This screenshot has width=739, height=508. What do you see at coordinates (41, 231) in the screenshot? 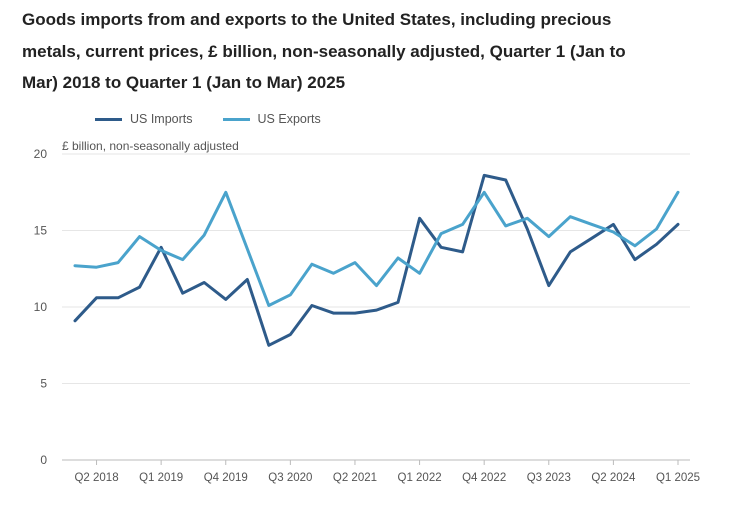
I see `y-tick-label: 15` at bounding box center [41, 231].